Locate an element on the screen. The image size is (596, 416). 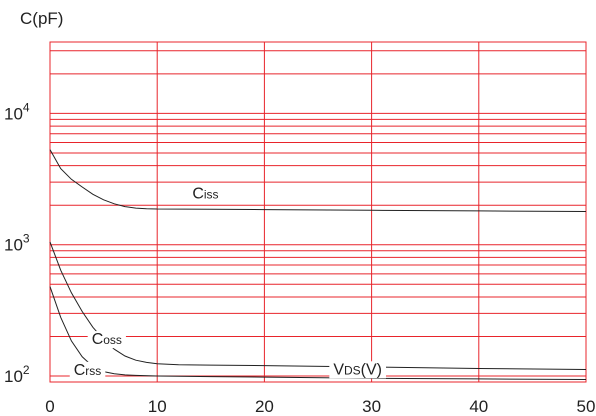
annotation-ciss: Ciss is located at coordinates (205, 193).